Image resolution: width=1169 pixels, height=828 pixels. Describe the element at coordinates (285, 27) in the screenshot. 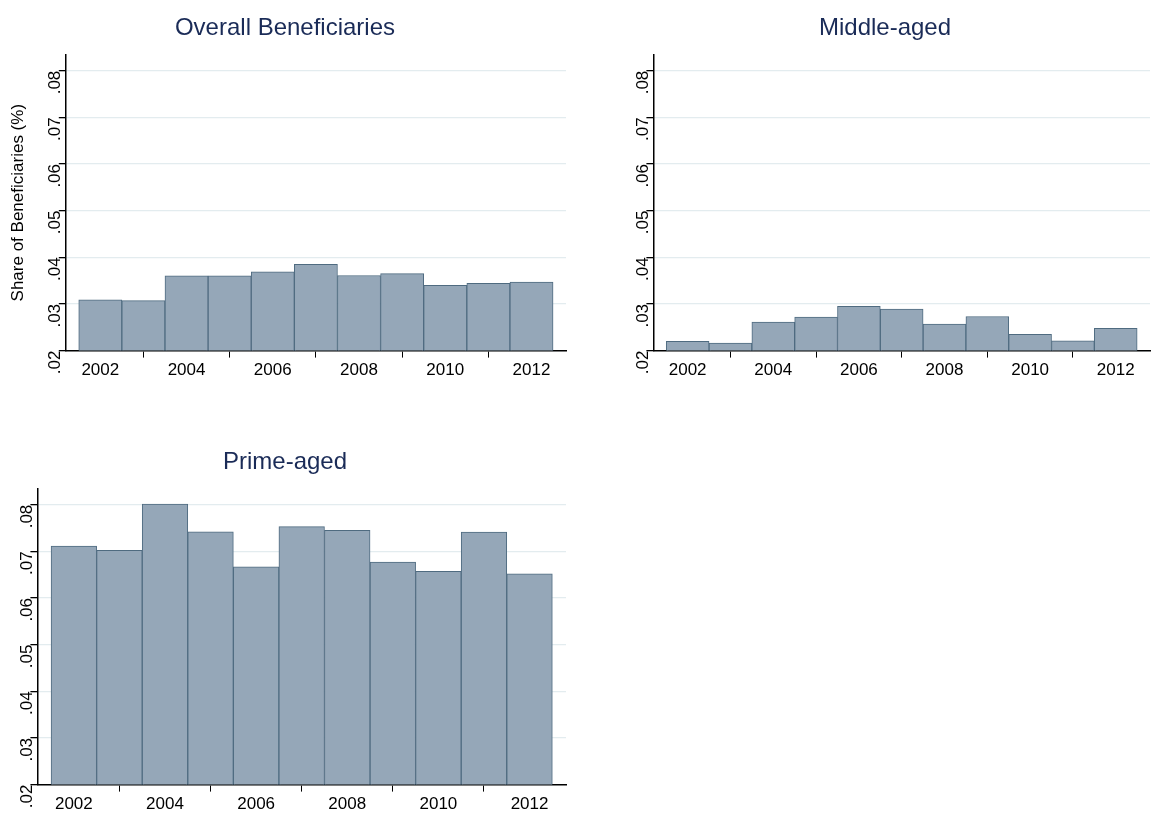

I see `chart-title: Overall Beneficiaries` at that location.